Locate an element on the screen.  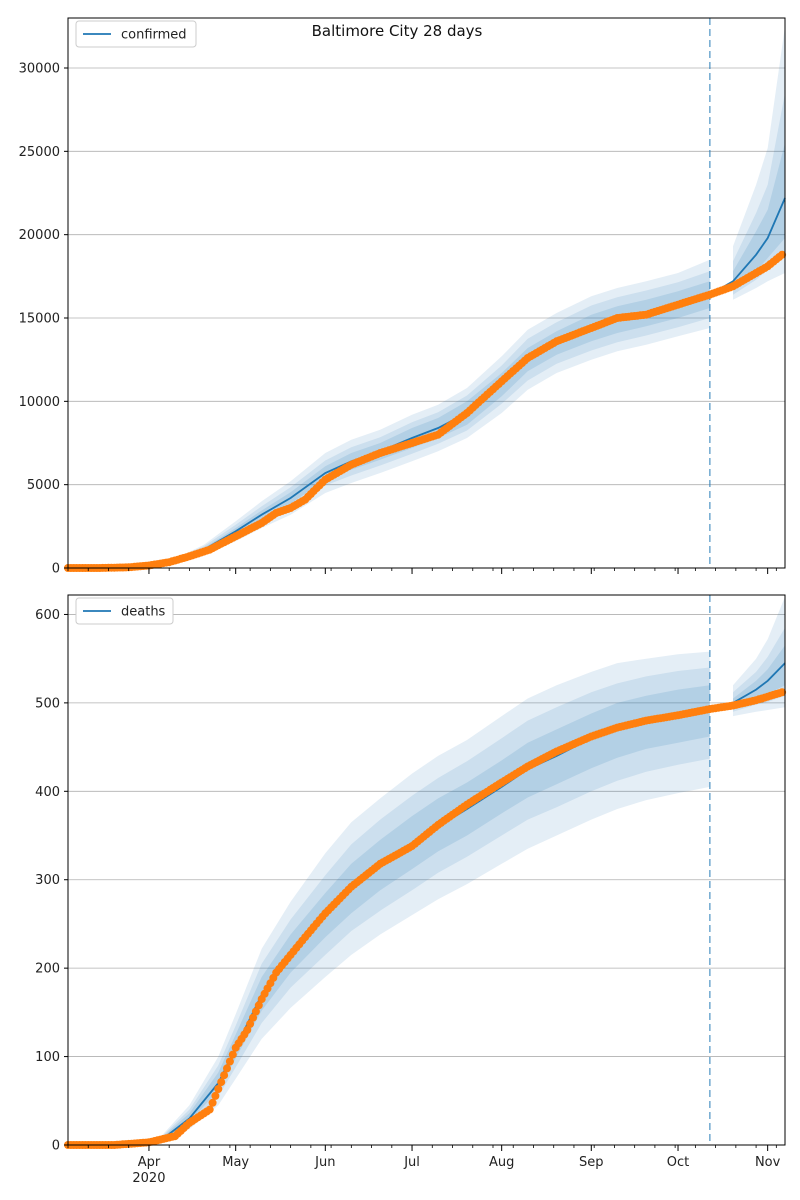
y-tick-label: 500 is located at coordinates (47, 703).